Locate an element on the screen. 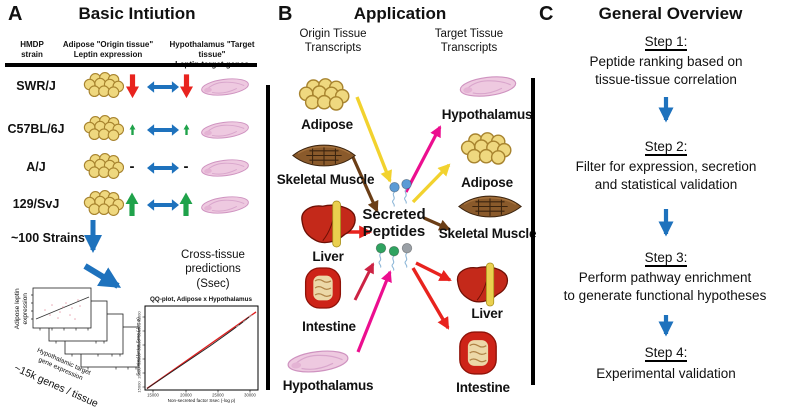 This screenshot has width=800, height=415. qq-plot-title: QQ-plot, Adipose x Hypothalamus is located at coordinates (201, 299).